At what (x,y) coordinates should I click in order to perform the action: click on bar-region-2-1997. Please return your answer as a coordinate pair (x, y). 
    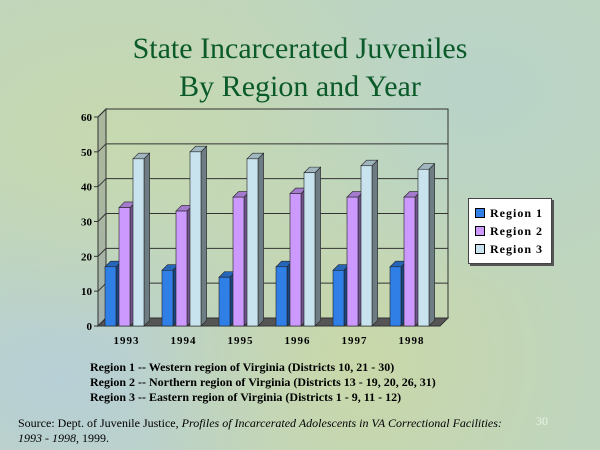
    Looking at the image, I should click on (352, 261).